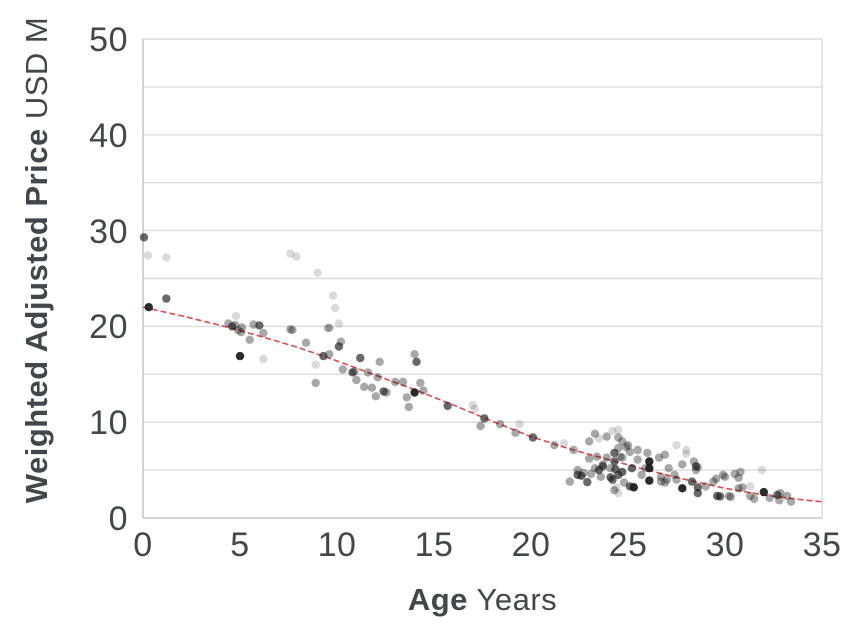 The height and width of the screenshot is (639, 854). Describe the element at coordinates (531, 545) in the screenshot. I see `x-tick-label: 20` at that location.